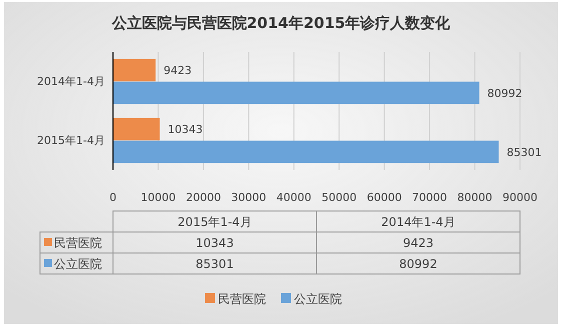 The height and width of the screenshot is (329, 562). Describe the element at coordinates (281, 23) in the screenshot. I see `chart-title: 公立医院与民营医院2014年2015年诊疗人数变化` at that location.